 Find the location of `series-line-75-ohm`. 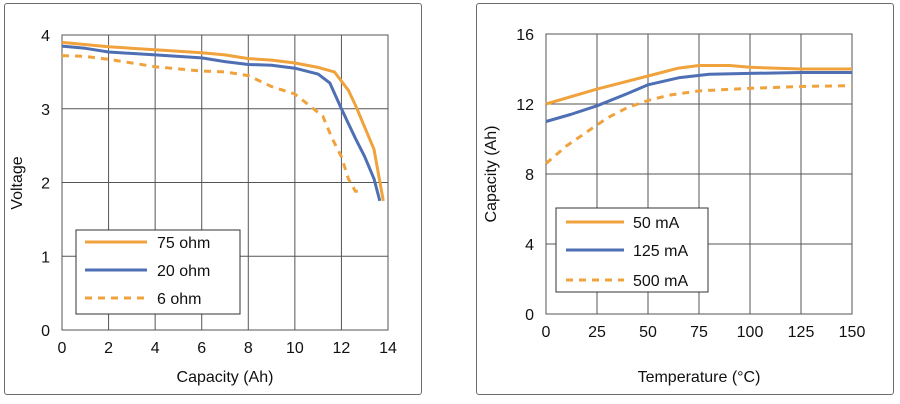

series-line-75-ohm is located at coordinates (223, 121).